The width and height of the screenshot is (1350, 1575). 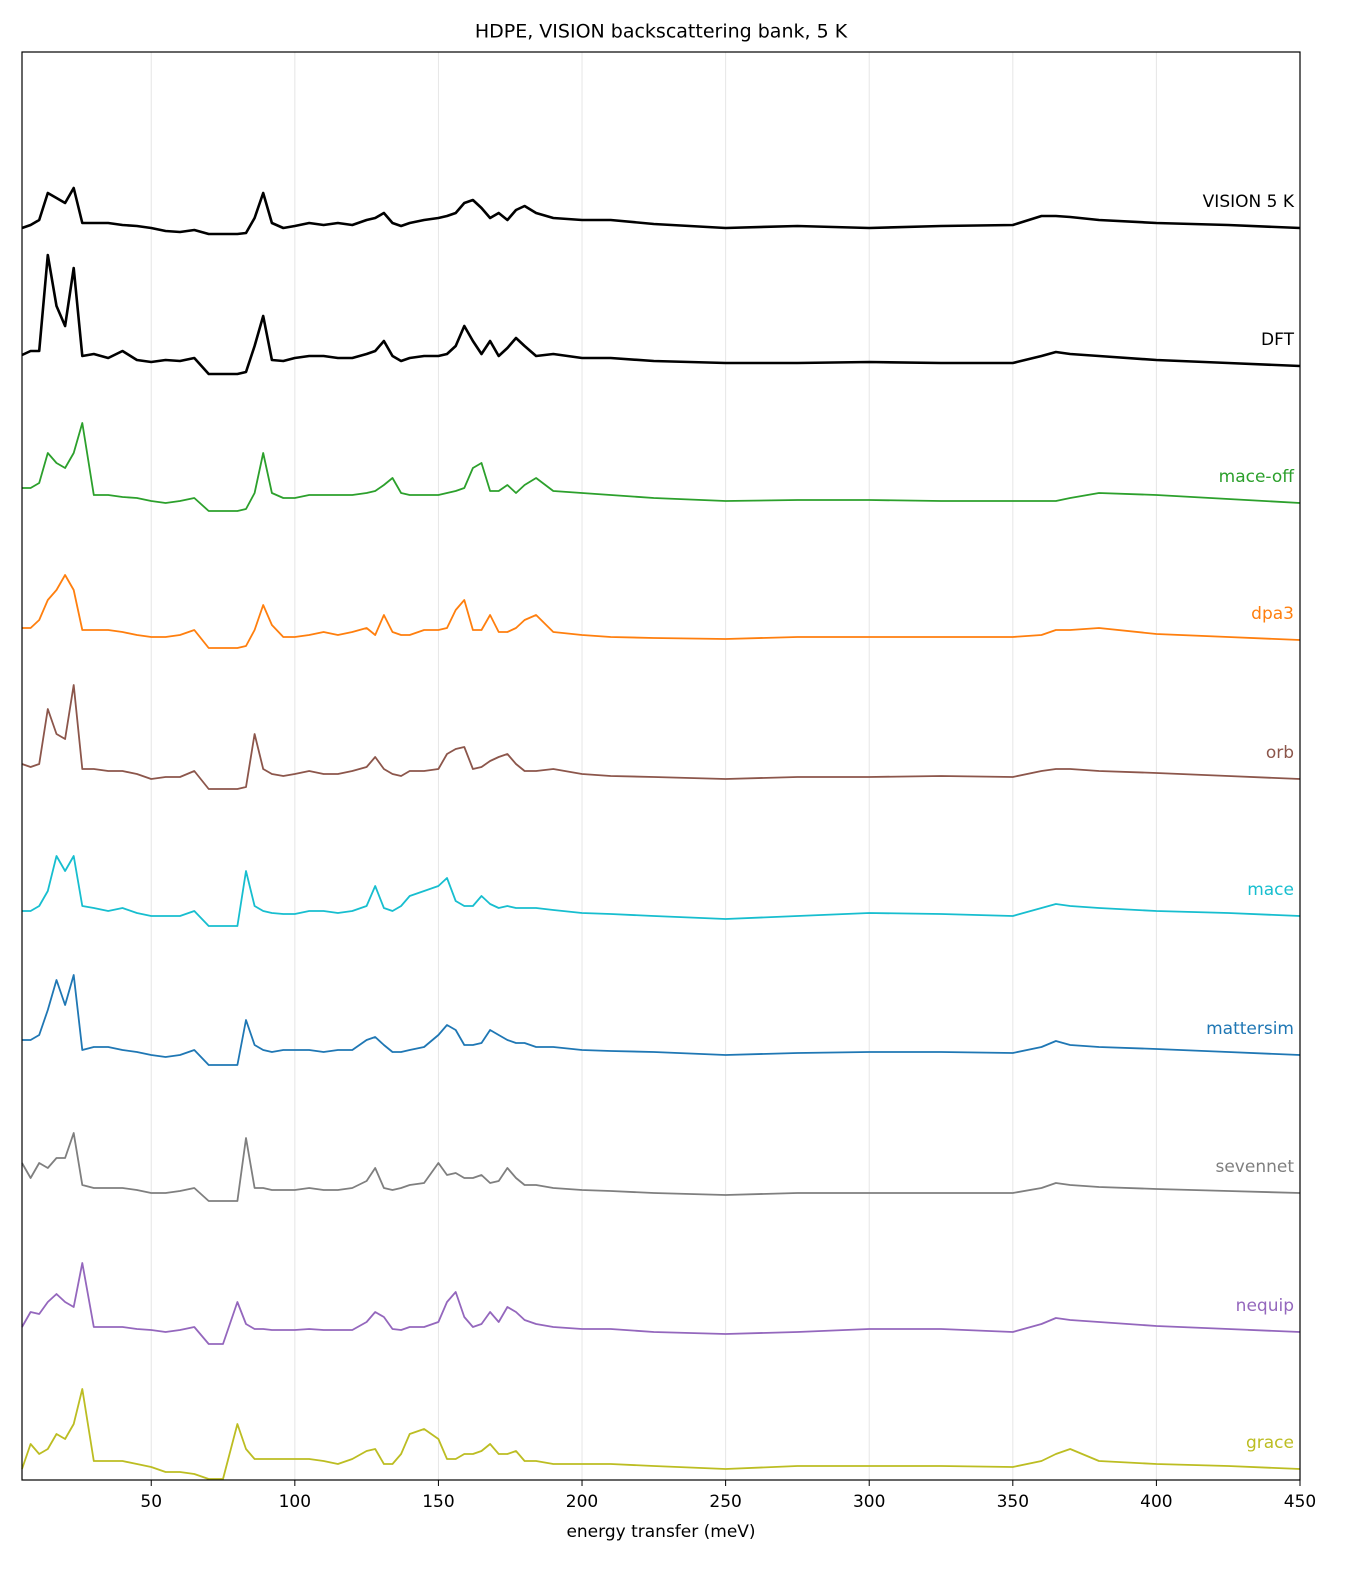 What do you see at coordinates (1270, 890) in the screenshot?
I see `legend-label: mace` at bounding box center [1270, 890].